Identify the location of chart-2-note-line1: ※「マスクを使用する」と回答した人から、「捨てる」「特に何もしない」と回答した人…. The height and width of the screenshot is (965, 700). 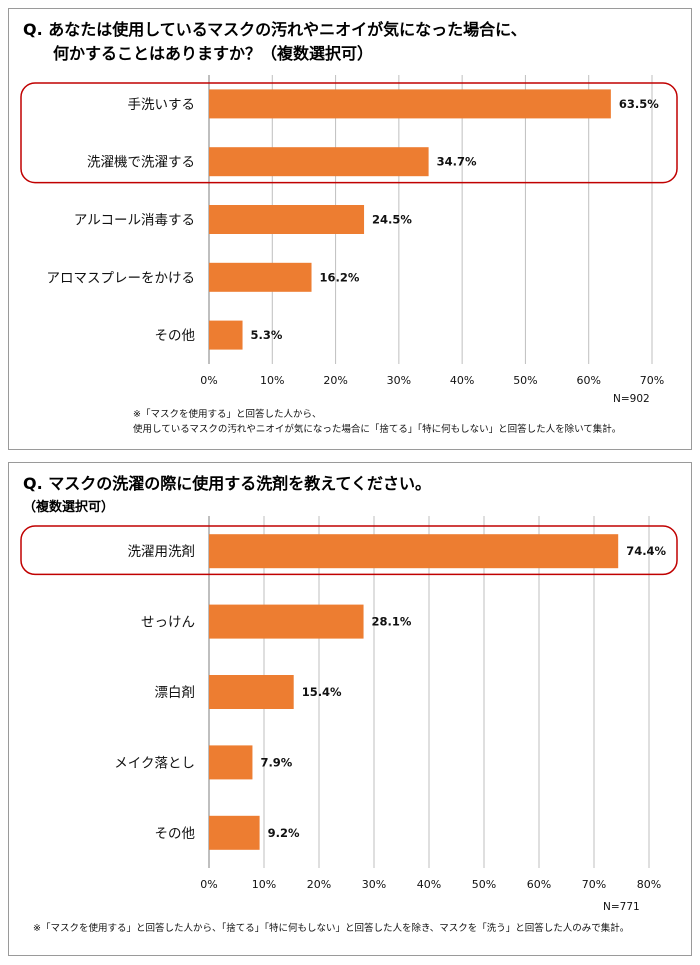
(331, 928).